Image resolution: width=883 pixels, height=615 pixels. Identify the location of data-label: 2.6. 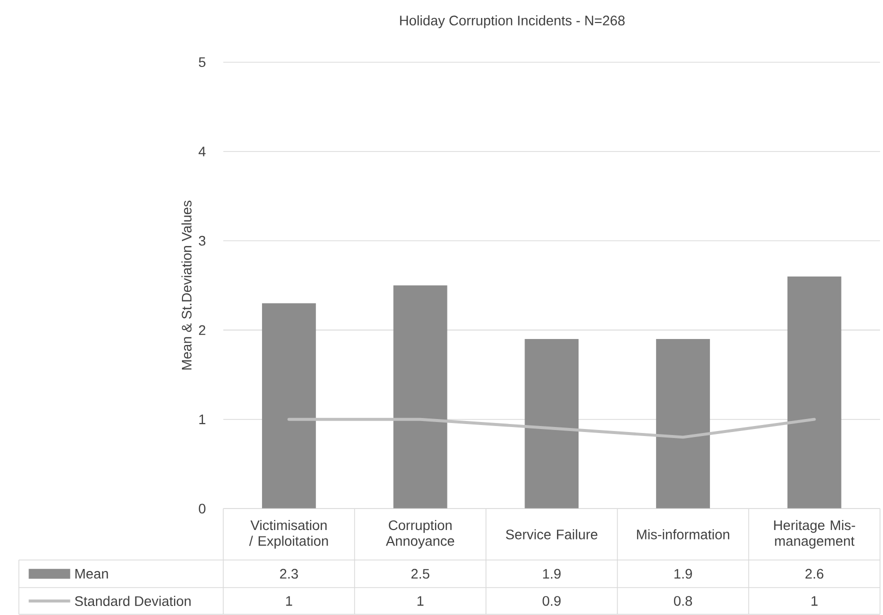
(814, 573).